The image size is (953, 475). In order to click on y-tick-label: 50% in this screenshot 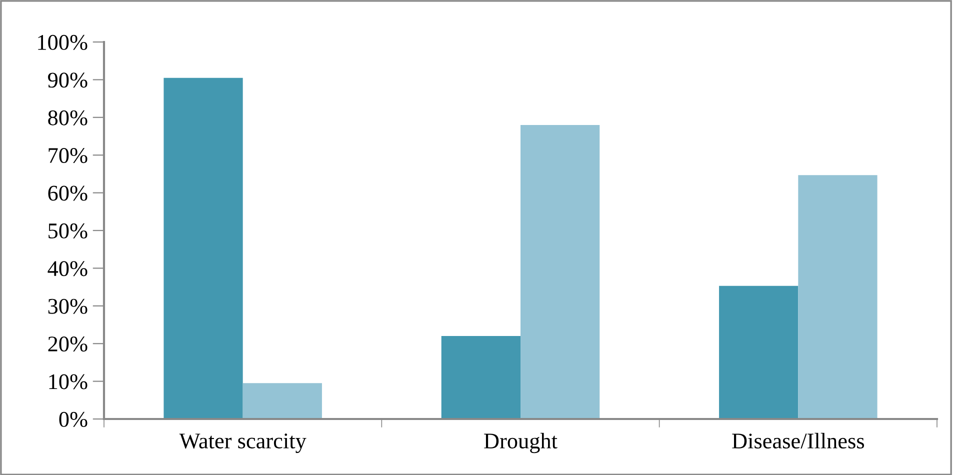, I will do `click(68, 230)`.